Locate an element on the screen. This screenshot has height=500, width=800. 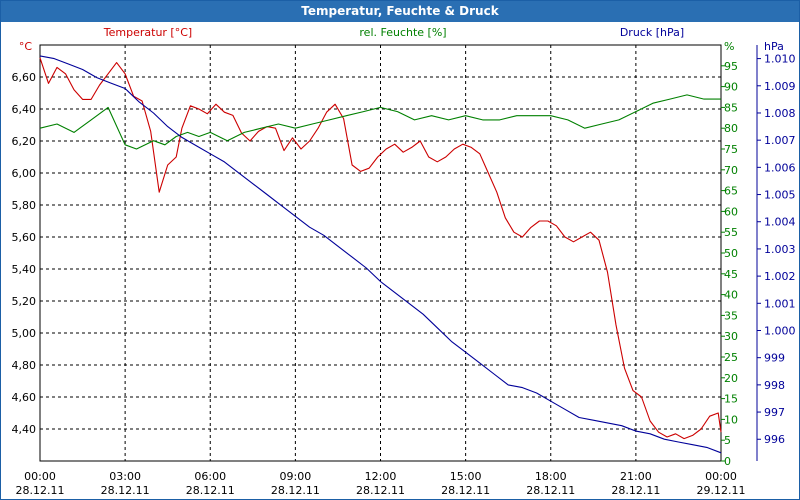
temperature-tick-label: 4,80 is located at coordinates (24, 365).